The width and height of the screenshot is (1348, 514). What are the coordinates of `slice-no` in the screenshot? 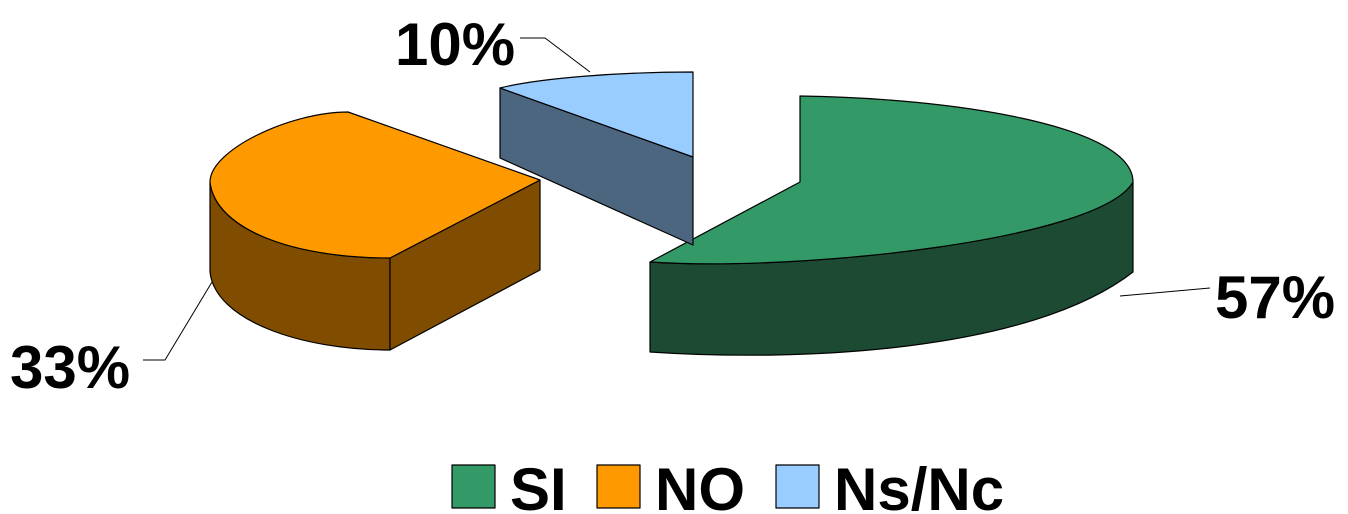 It's located at (375, 231).